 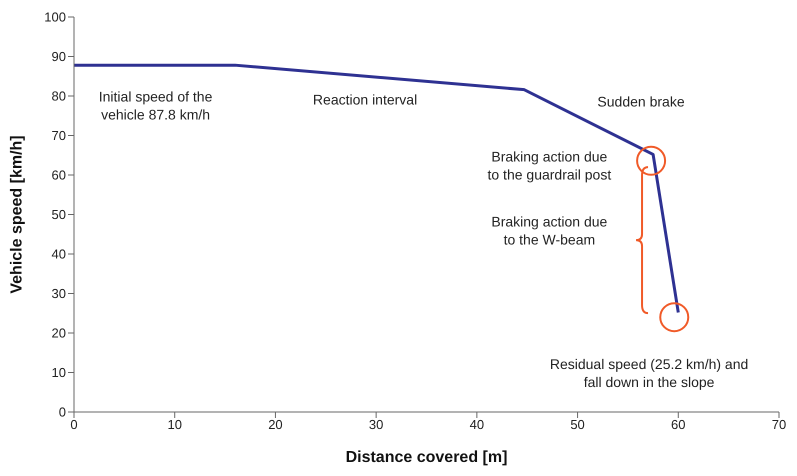 What do you see at coordinates (155, 105) in the screenshot?
I see `annotation: Initial speed of the vehicle 87.8 km/h` at bounding box center [155, 105].